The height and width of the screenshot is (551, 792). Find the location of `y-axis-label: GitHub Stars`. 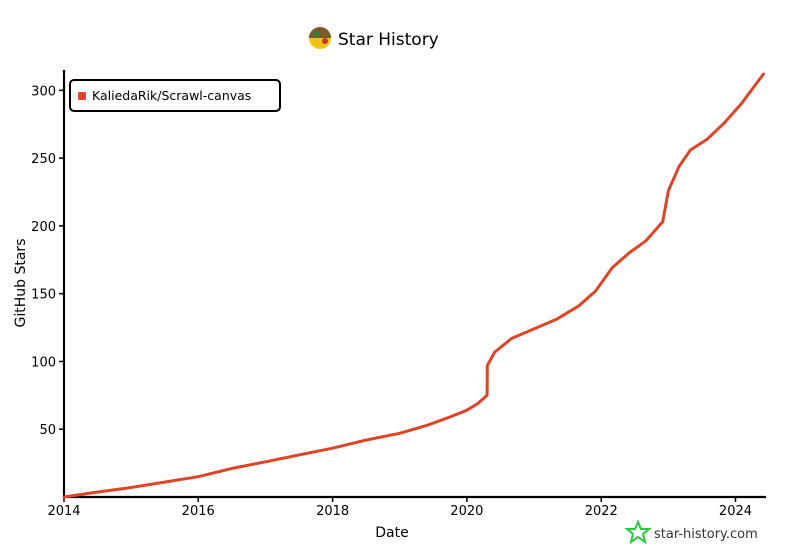

y-axis-label: GitHub Stars is located at coordinates (21, 283).